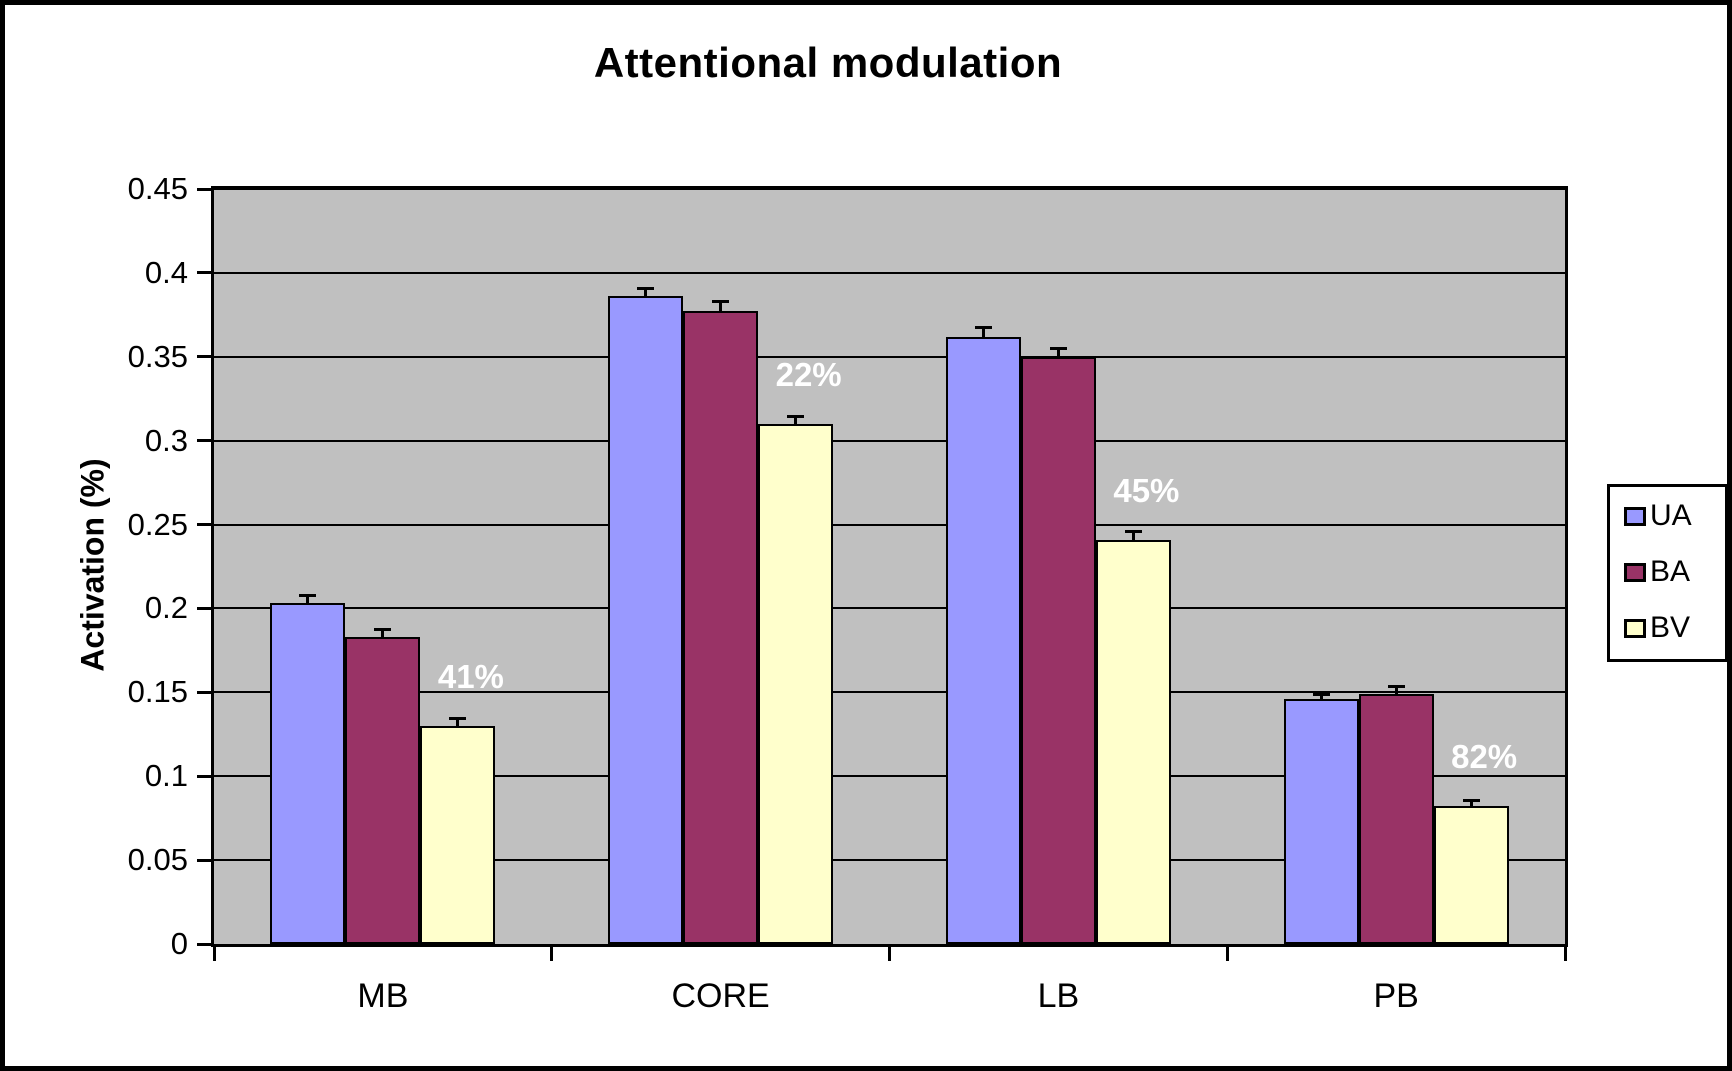  I want to click on legend-item-bv: BV, so click(1671, 628).